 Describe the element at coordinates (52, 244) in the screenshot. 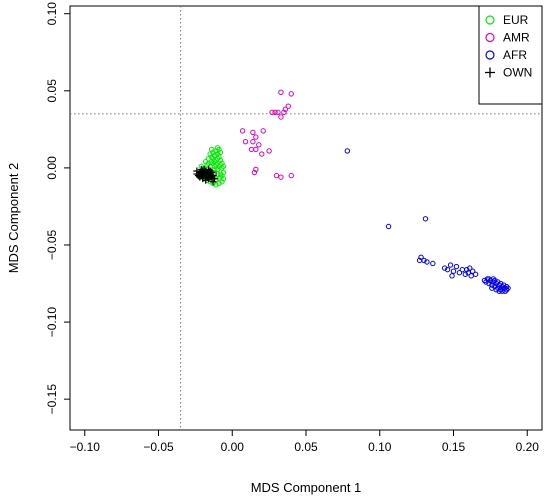

I see `y-tick-label: −0.05` at that location.